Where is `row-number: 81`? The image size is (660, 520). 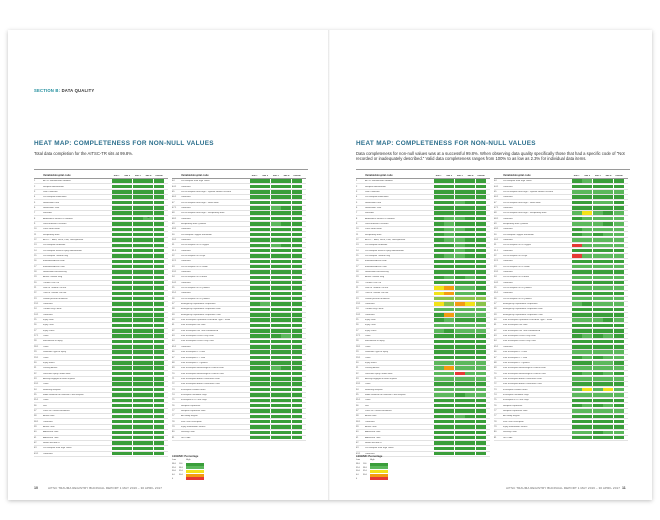 row-number: 81 is located at coordinates (173, 437).